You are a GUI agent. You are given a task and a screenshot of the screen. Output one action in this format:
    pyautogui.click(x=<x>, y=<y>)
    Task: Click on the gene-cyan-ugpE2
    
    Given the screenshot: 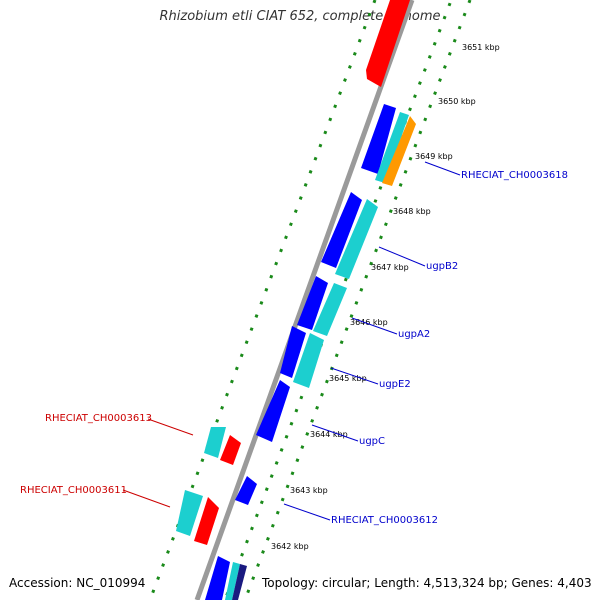 What is the action you would take?
    pyautogui.click(x=308, y=360)
    